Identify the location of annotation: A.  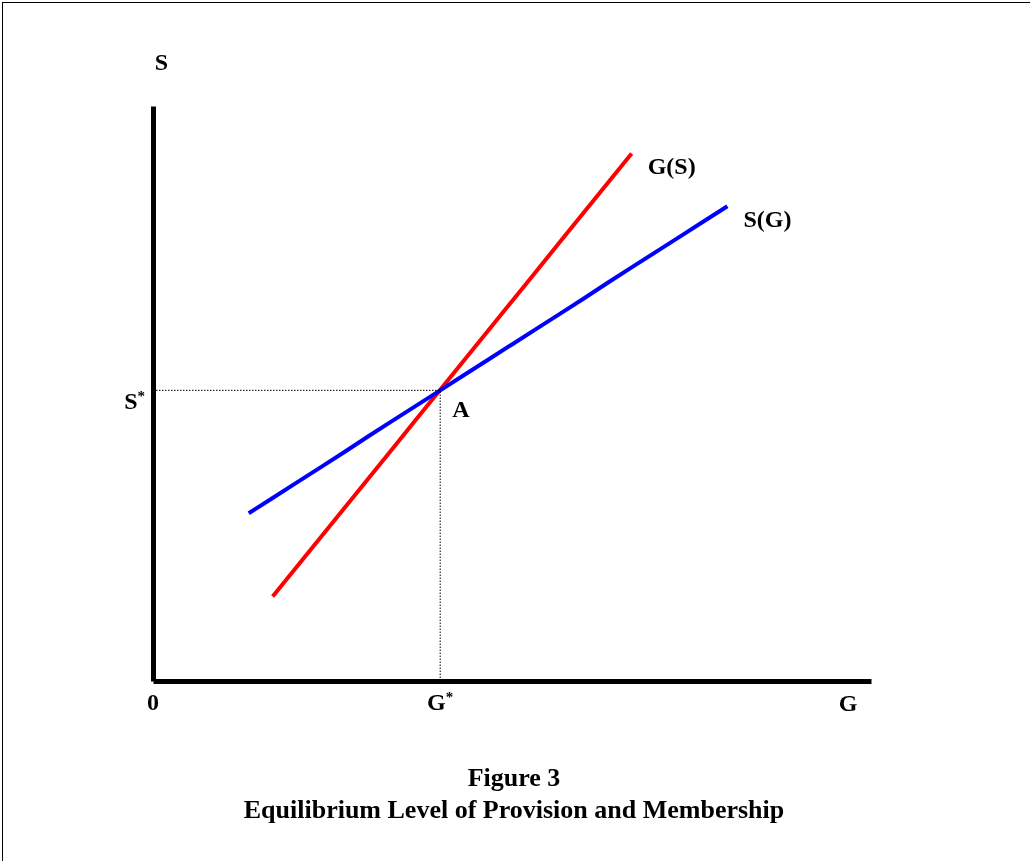
(461, 409).